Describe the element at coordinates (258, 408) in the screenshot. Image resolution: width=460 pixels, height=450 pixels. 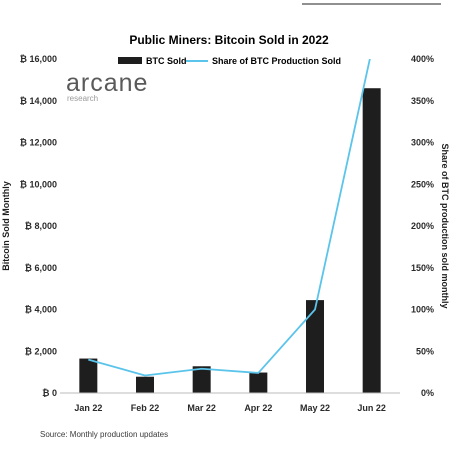
I see `x-tick-label: Apr 22` at that location.